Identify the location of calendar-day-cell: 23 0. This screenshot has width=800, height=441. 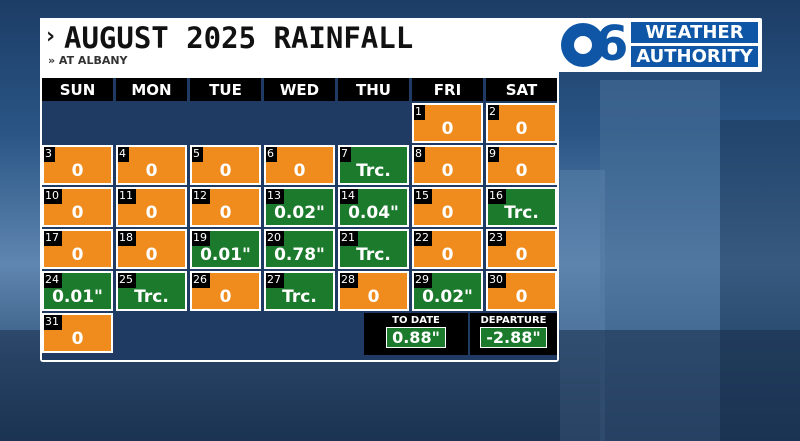
(521, 249).